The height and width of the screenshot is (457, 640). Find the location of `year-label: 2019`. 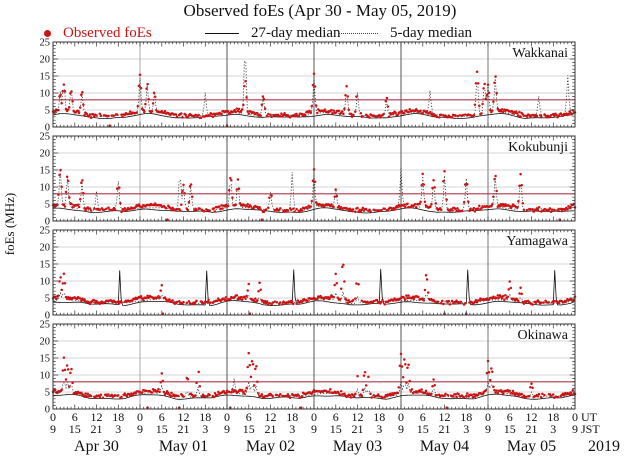

year-label: 2019 is located at coordinates (604, 446).